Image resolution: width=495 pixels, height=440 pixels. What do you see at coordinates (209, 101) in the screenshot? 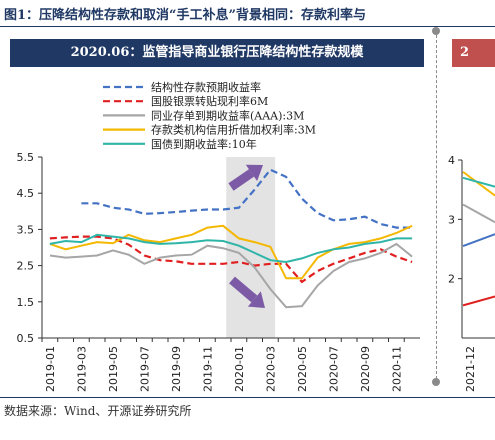
I see `legend-label: 国股银票转贴现利率6M` at bounding box center [209, 101].